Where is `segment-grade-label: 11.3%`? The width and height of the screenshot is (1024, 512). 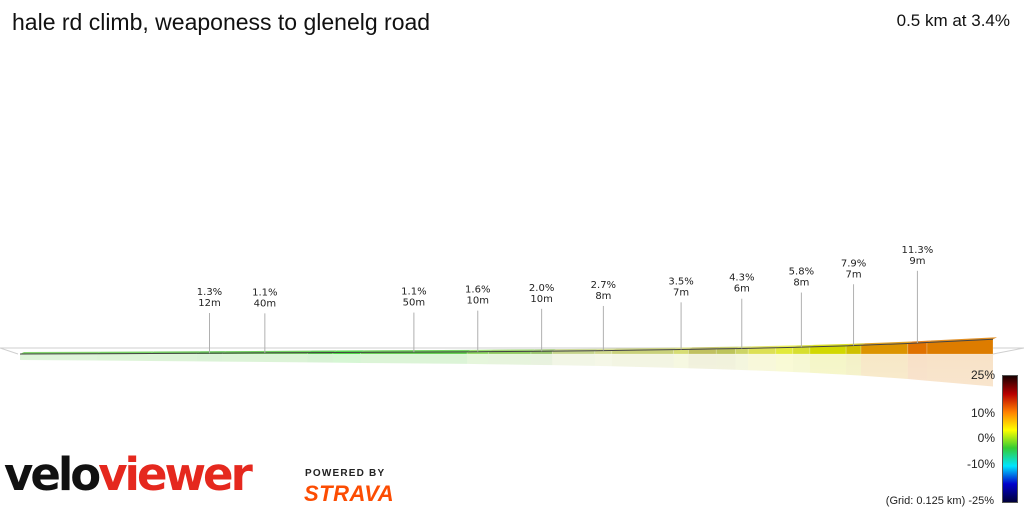 segment-grade-label: 11.3% is located at coordinates (918, 250).